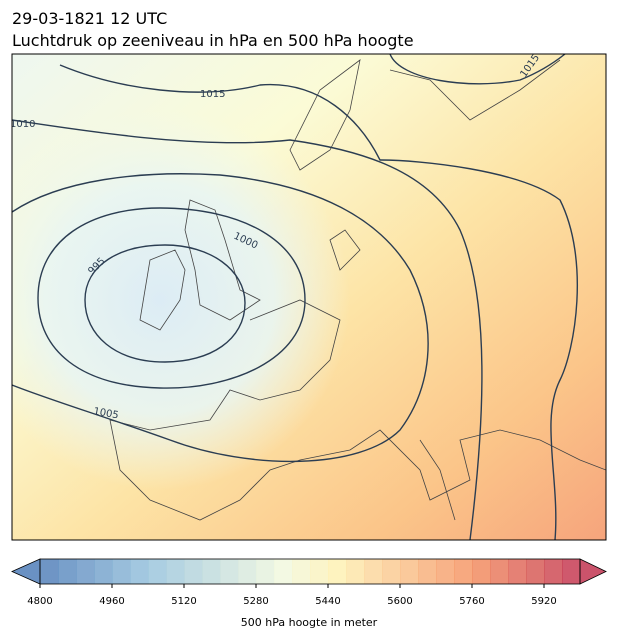  I want to click on tick-label: 4800, so click(39, 601).